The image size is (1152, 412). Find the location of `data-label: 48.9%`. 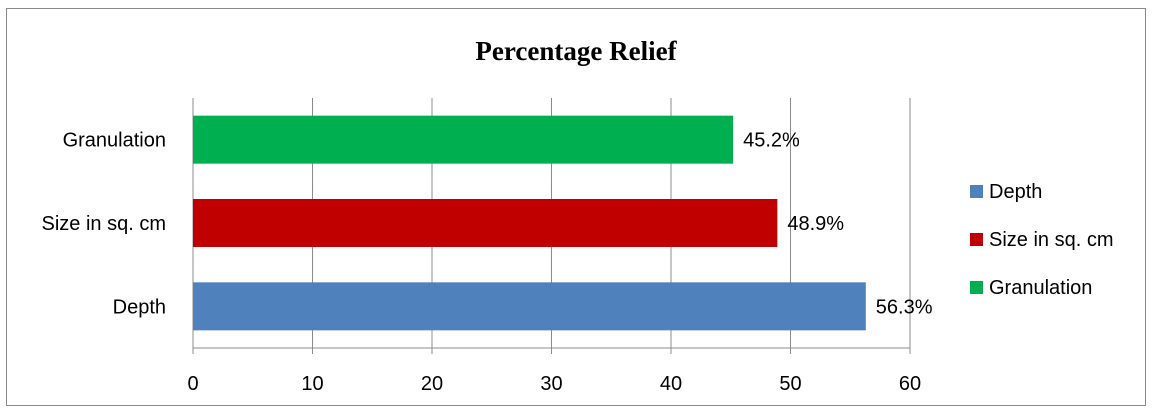

data-label: 48.9% is located at coordinates (815, 224).